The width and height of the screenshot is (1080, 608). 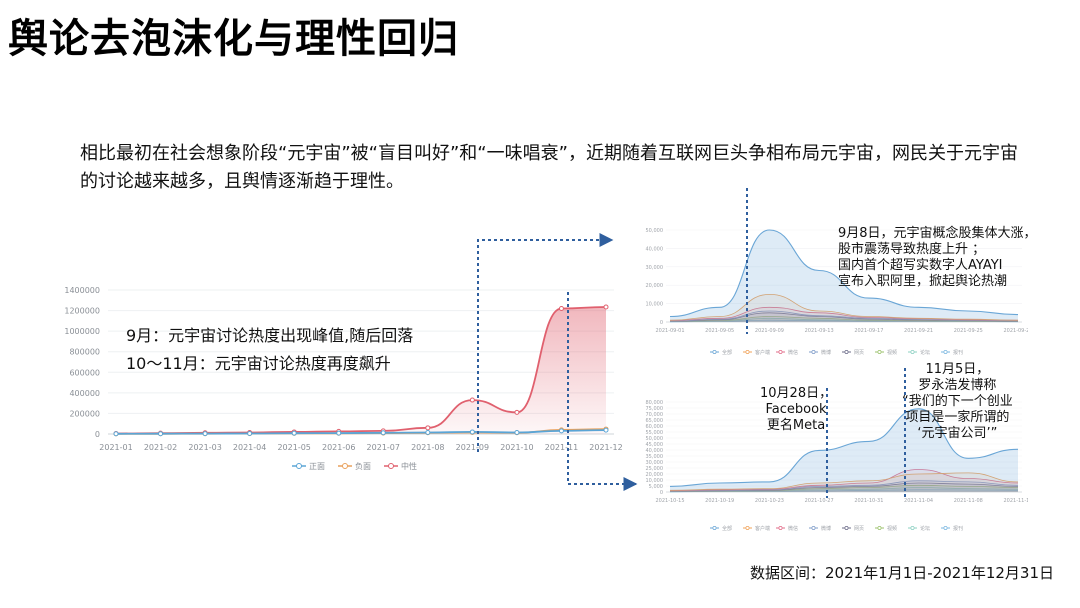 What do you see at coordinates (655, 451) in the screenshot?
I see `y-tick-label: 40,000` at bounding box center [655, 451].